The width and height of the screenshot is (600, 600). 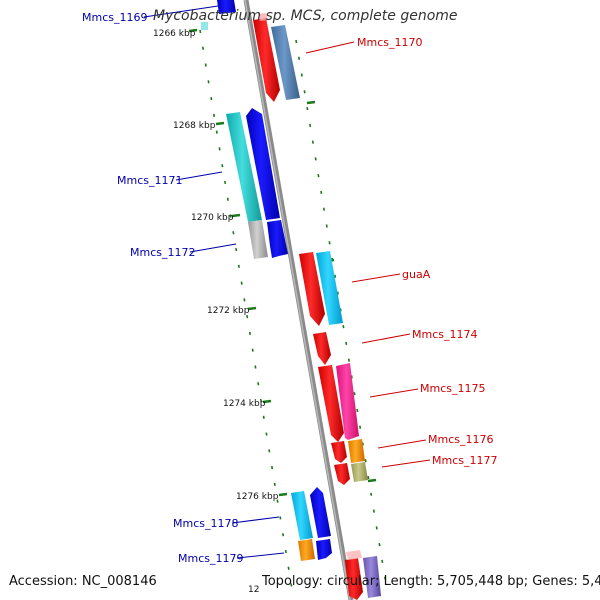 I want to click on gene-mmcs-1177-olive, so click(x=359, y=472).